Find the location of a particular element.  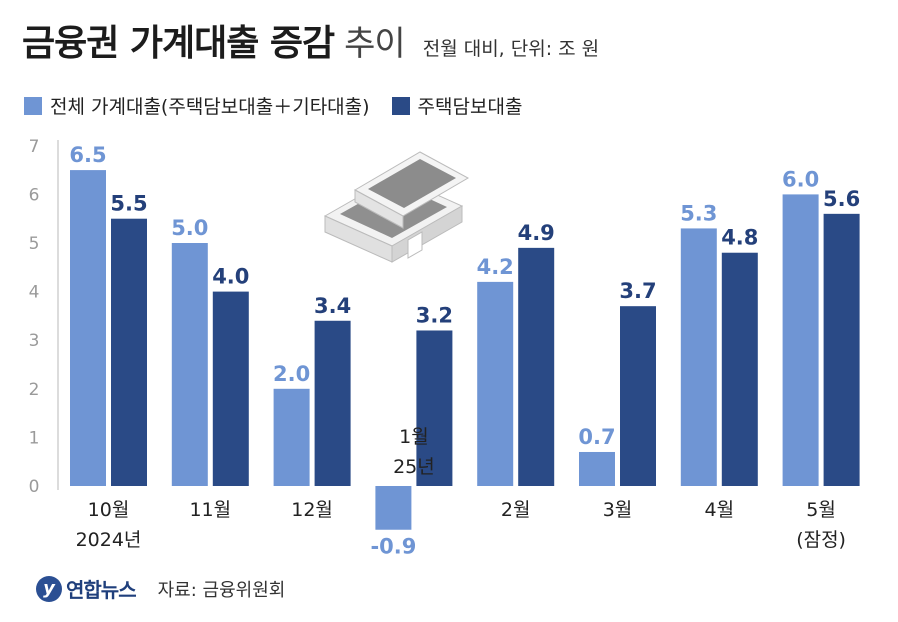

footer: y 연합뉴스 자료: 금융위원회 is located at coordinates (160, 588).